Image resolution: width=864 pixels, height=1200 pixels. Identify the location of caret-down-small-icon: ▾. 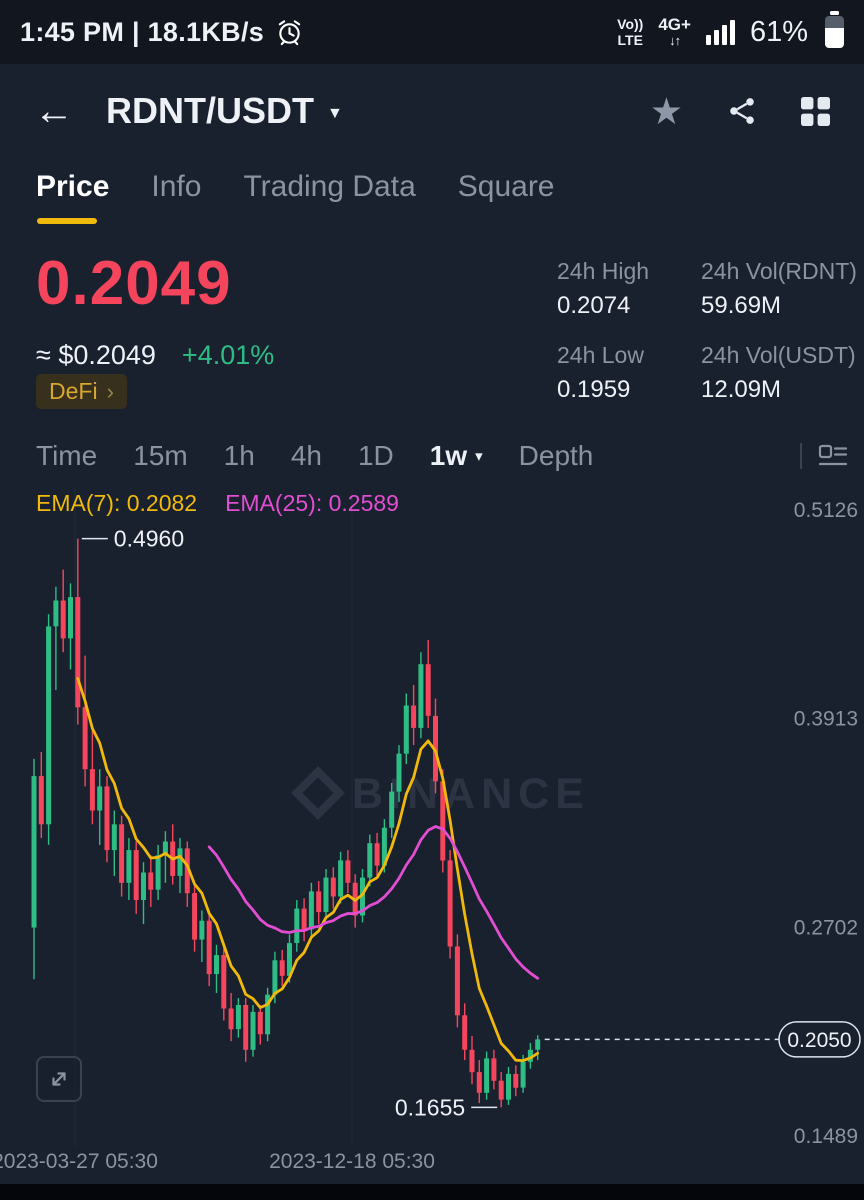
(479, 456).